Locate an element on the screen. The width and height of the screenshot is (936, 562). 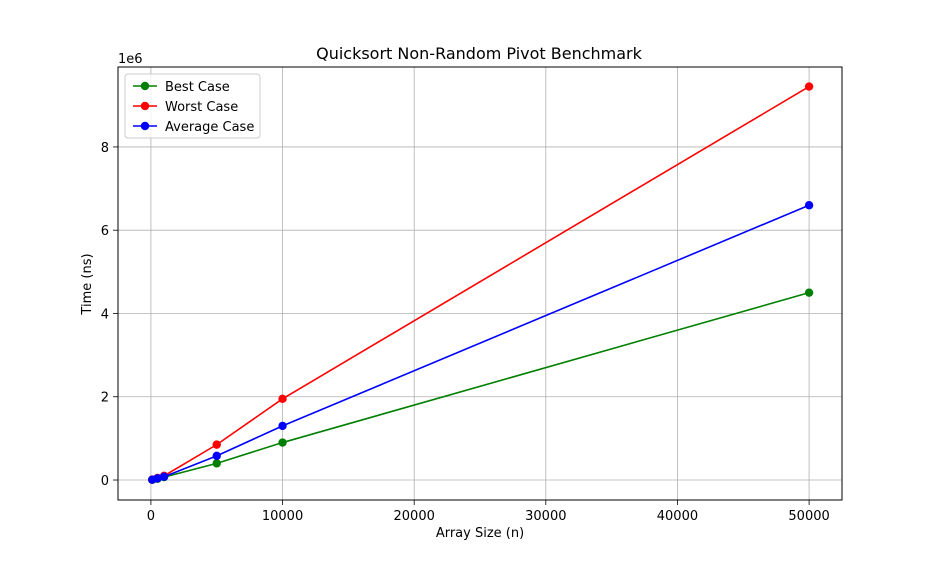
x-axis-ticks: 0 10000 20000 30000 40000 50000 is located at coordinates (488, 512).